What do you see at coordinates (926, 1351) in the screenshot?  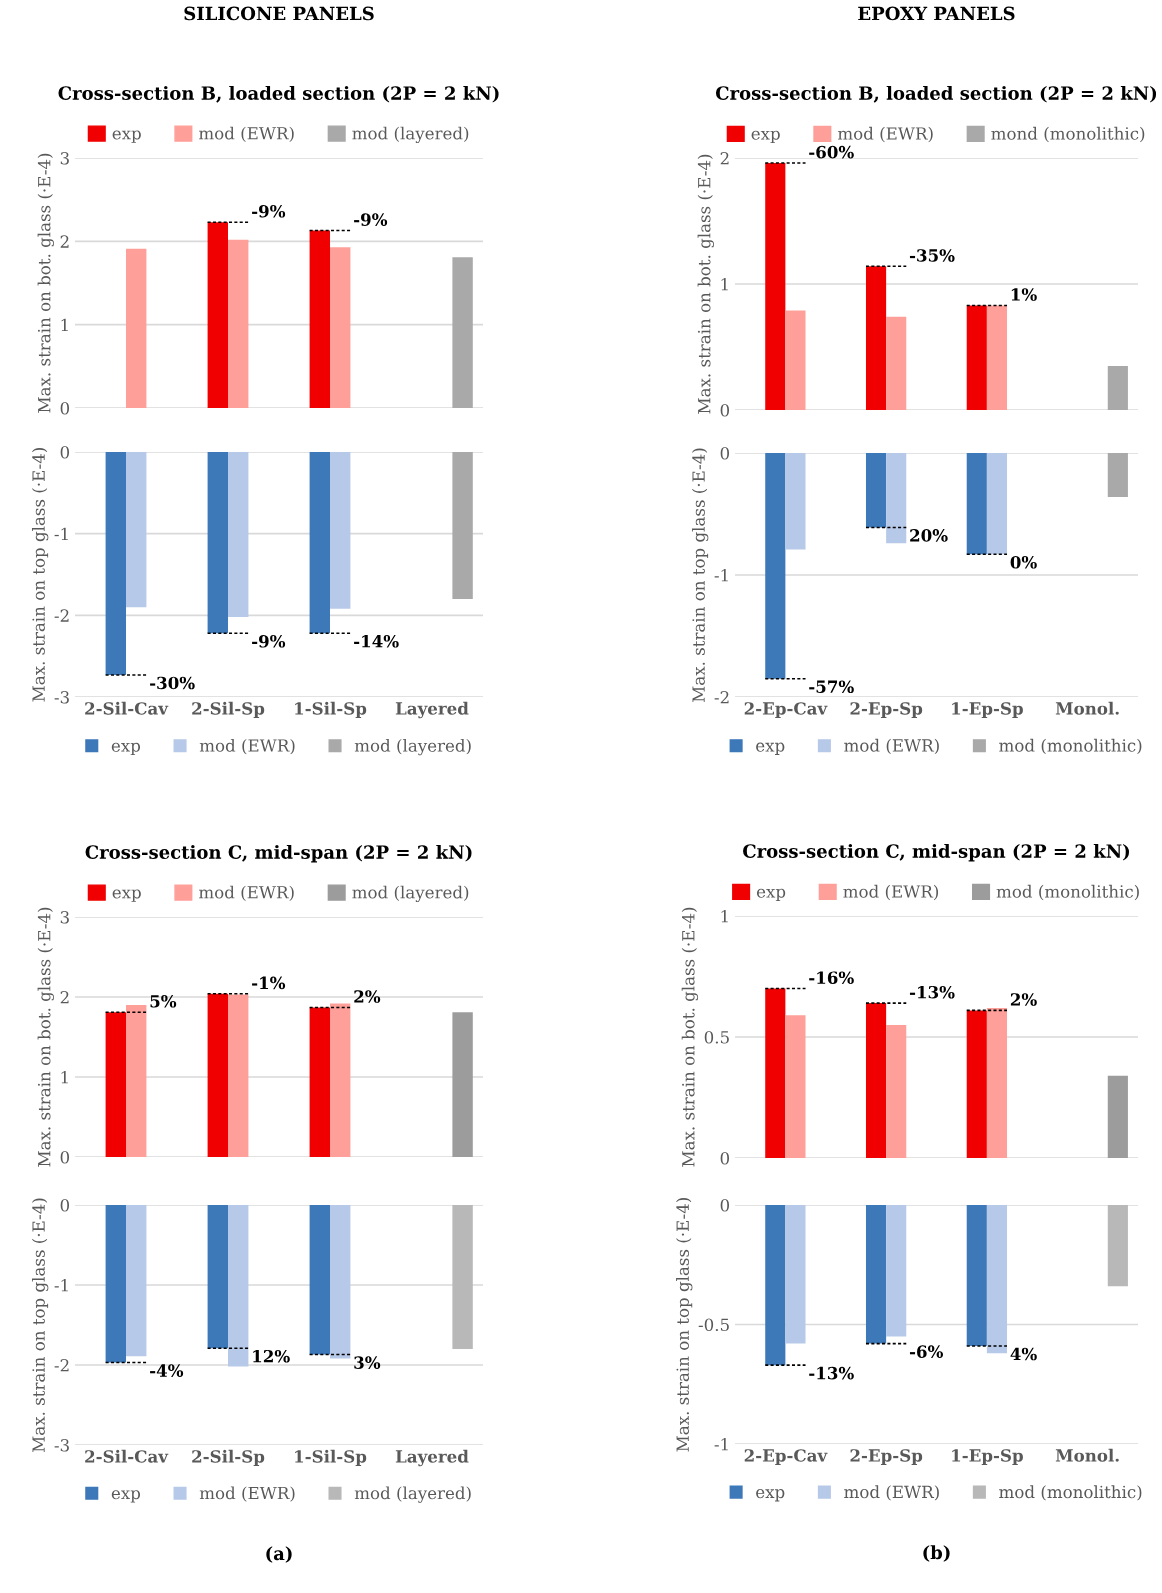 I see `annotation: -6%` at bounding box center [926, 1351].